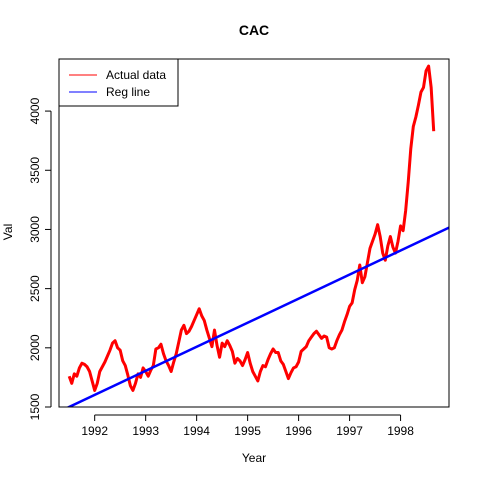 Image resolution: width=480 pixels, height=485 pixels. What do you see at coordinates (128, 92) in the screenshot?
I see `legend-label-reg-line: Reg line` at bounding box center [128, 92].